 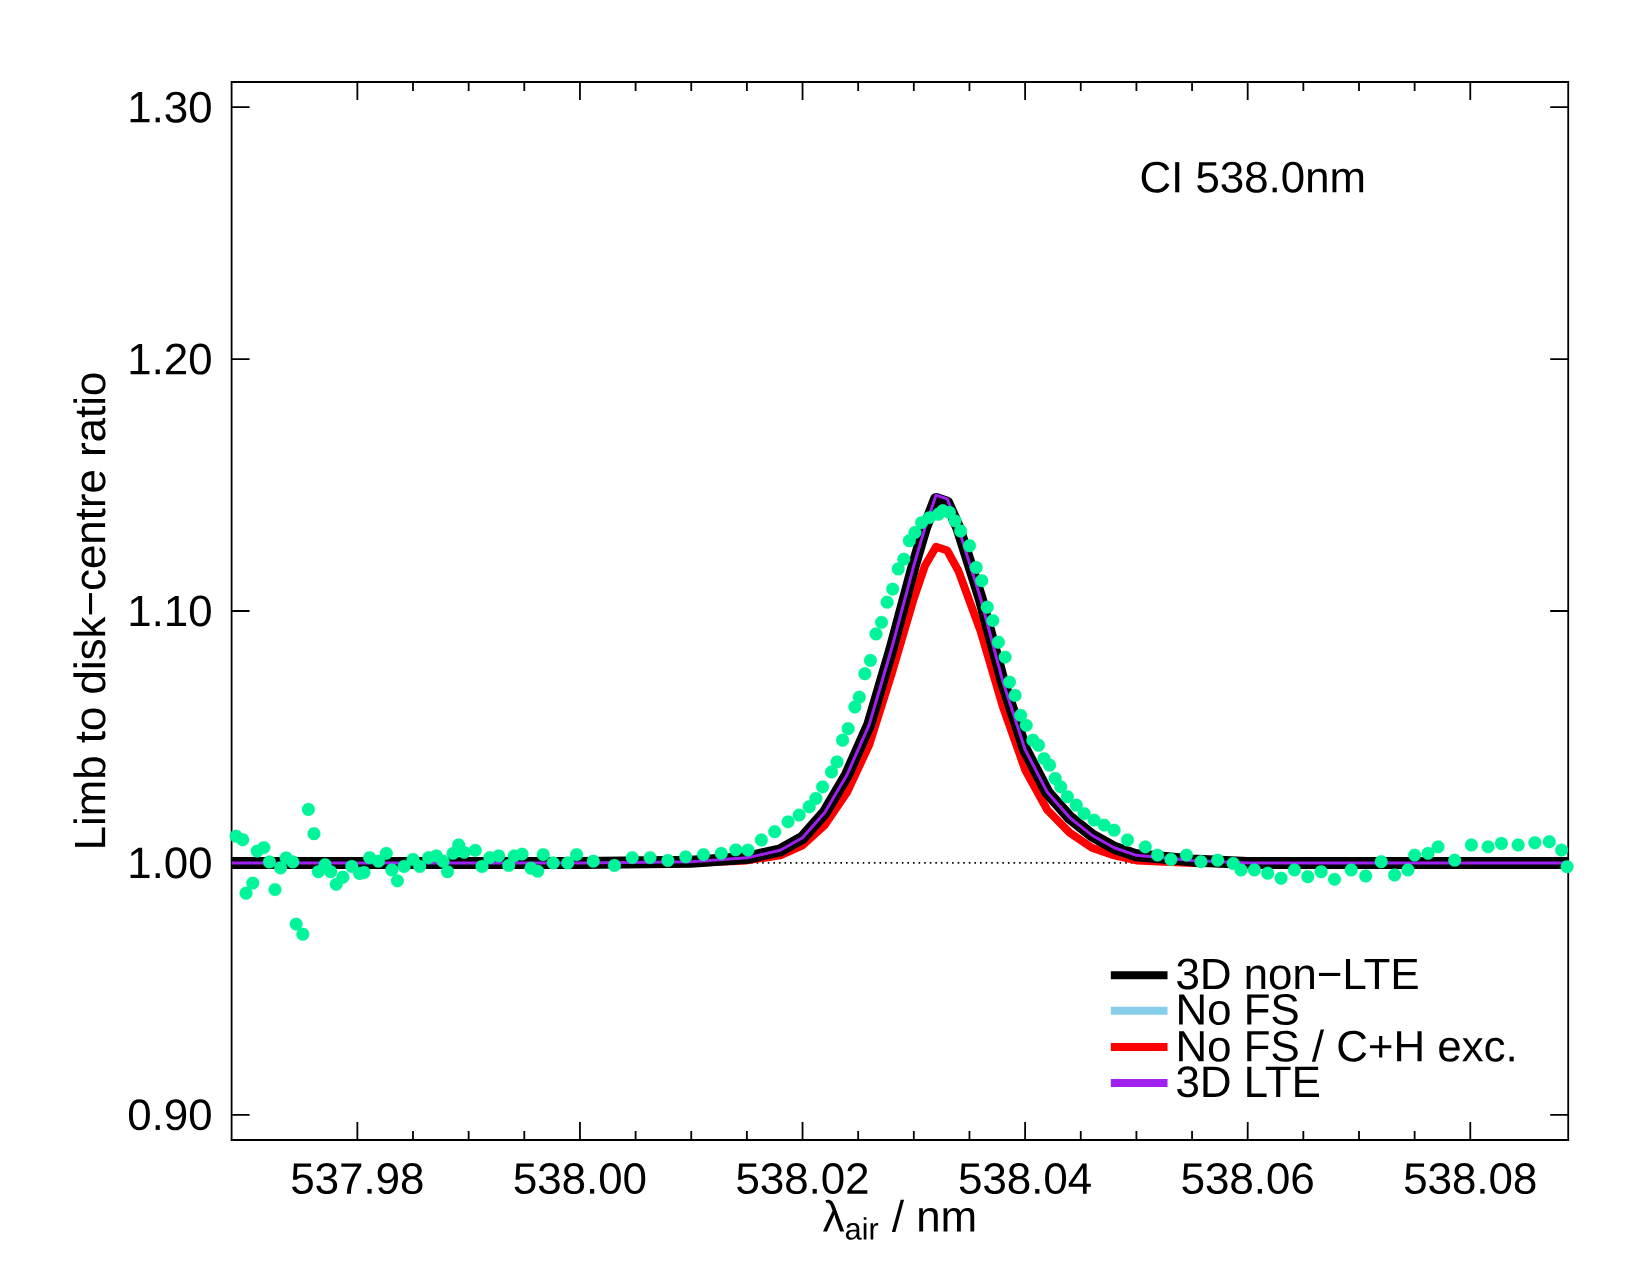 What do you see at coordinates (89, 610) in the screenshot?
I see `y-axis-title: Limb to disk−centre ratio` at bounding box center [89, 610].